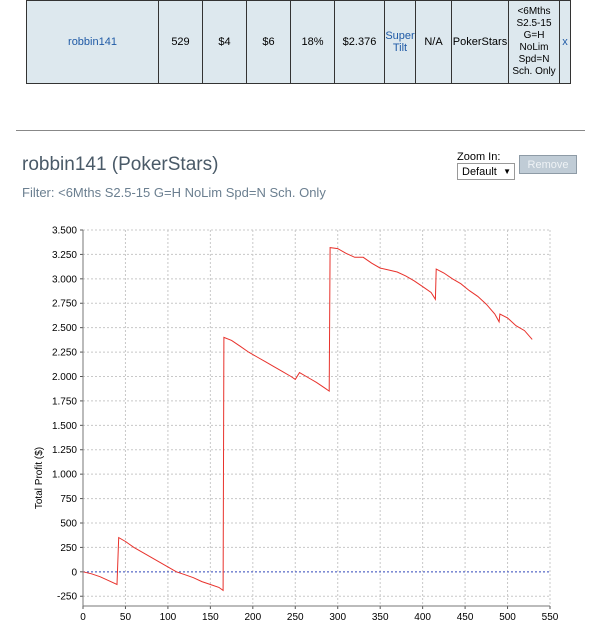  I want to click on stat-cell: 18%, so click(312, 42).